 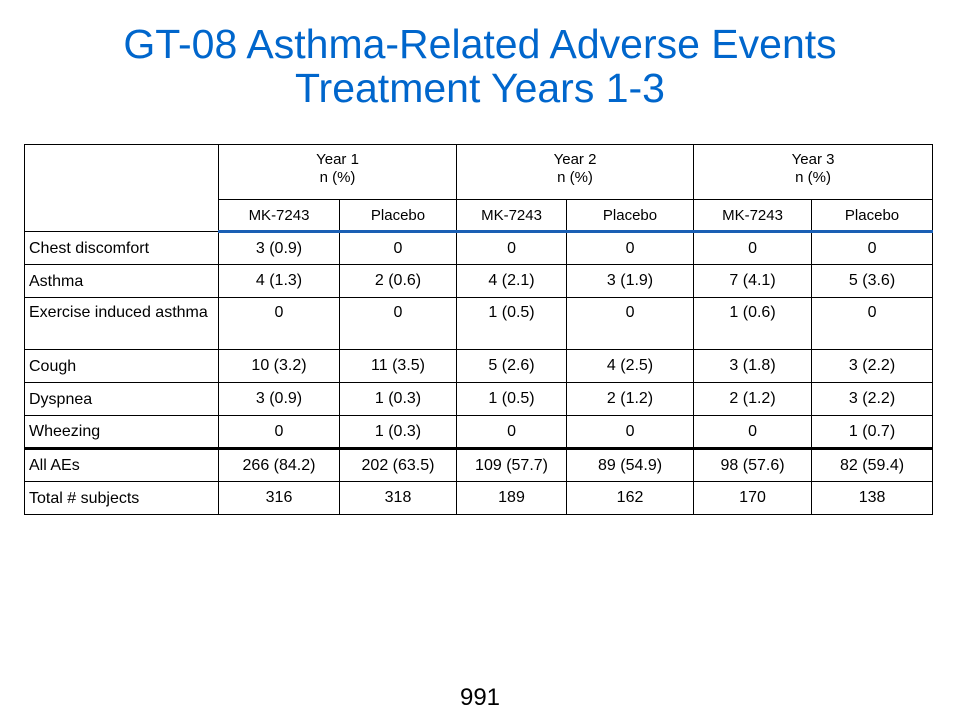 I want to click on table-cell: 82 (59.4), so click(x=872, y=464).